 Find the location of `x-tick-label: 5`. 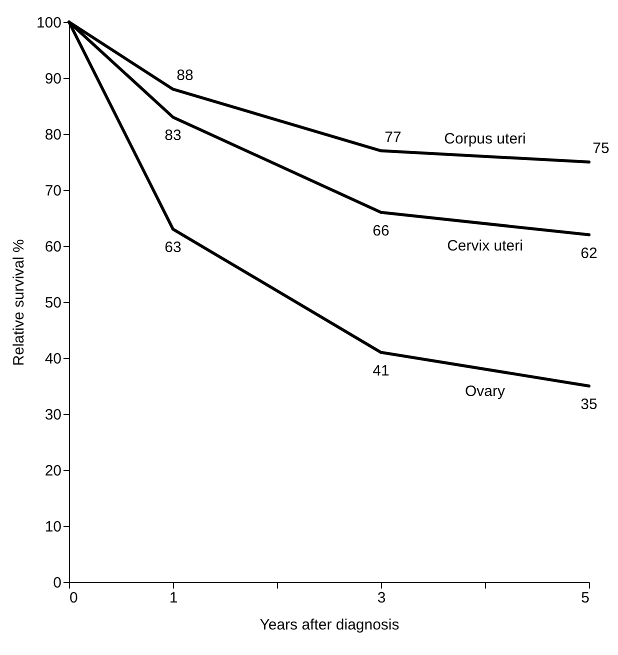

x-tick-label: 5 is located at coordinates (585, 598).